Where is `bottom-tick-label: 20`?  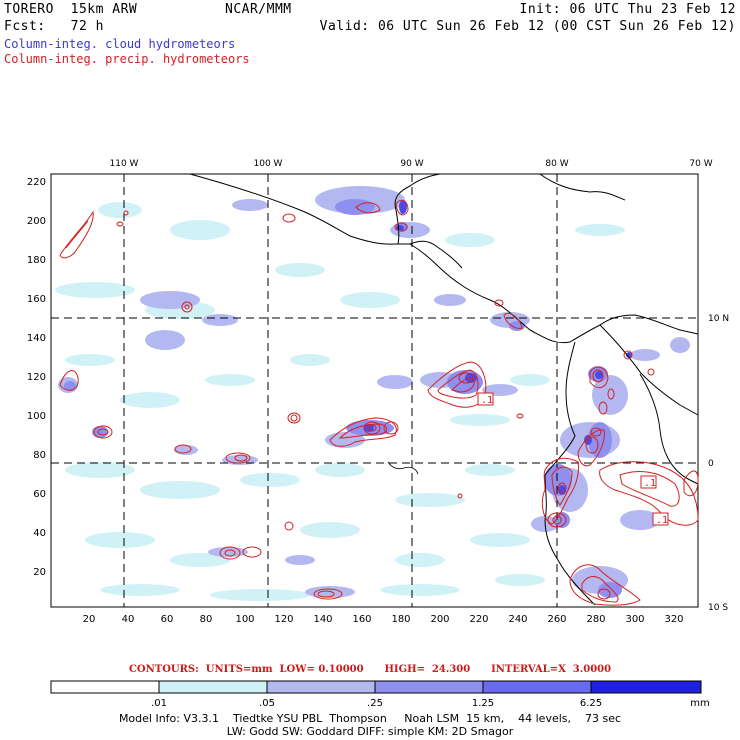
bottom-tick-label: 20 is located at coordinates (89, 619).